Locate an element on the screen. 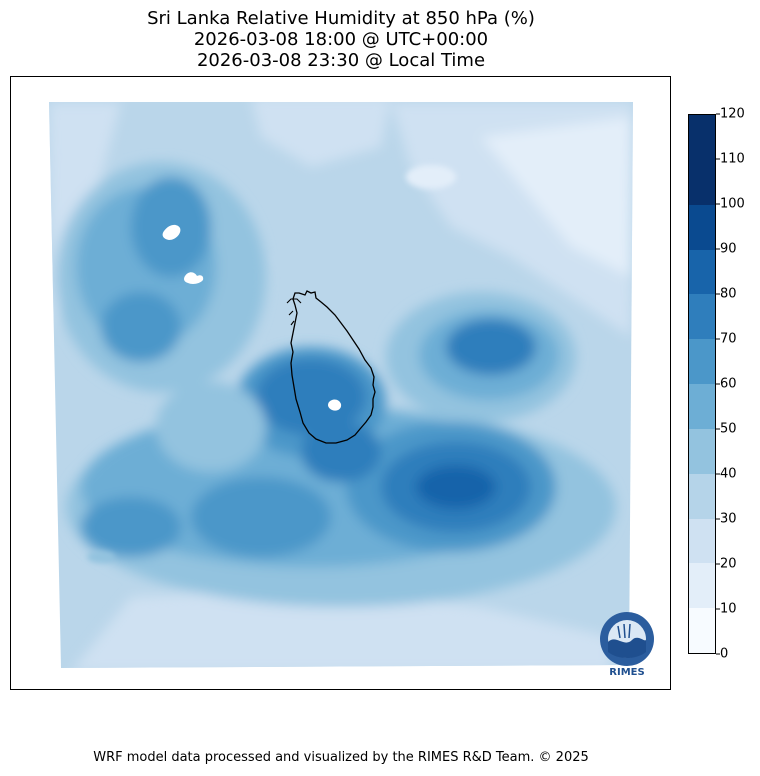 The height and width of the screenshot is (776, 760). rimes-logo: RIMES is located at coordinates (627, 645).